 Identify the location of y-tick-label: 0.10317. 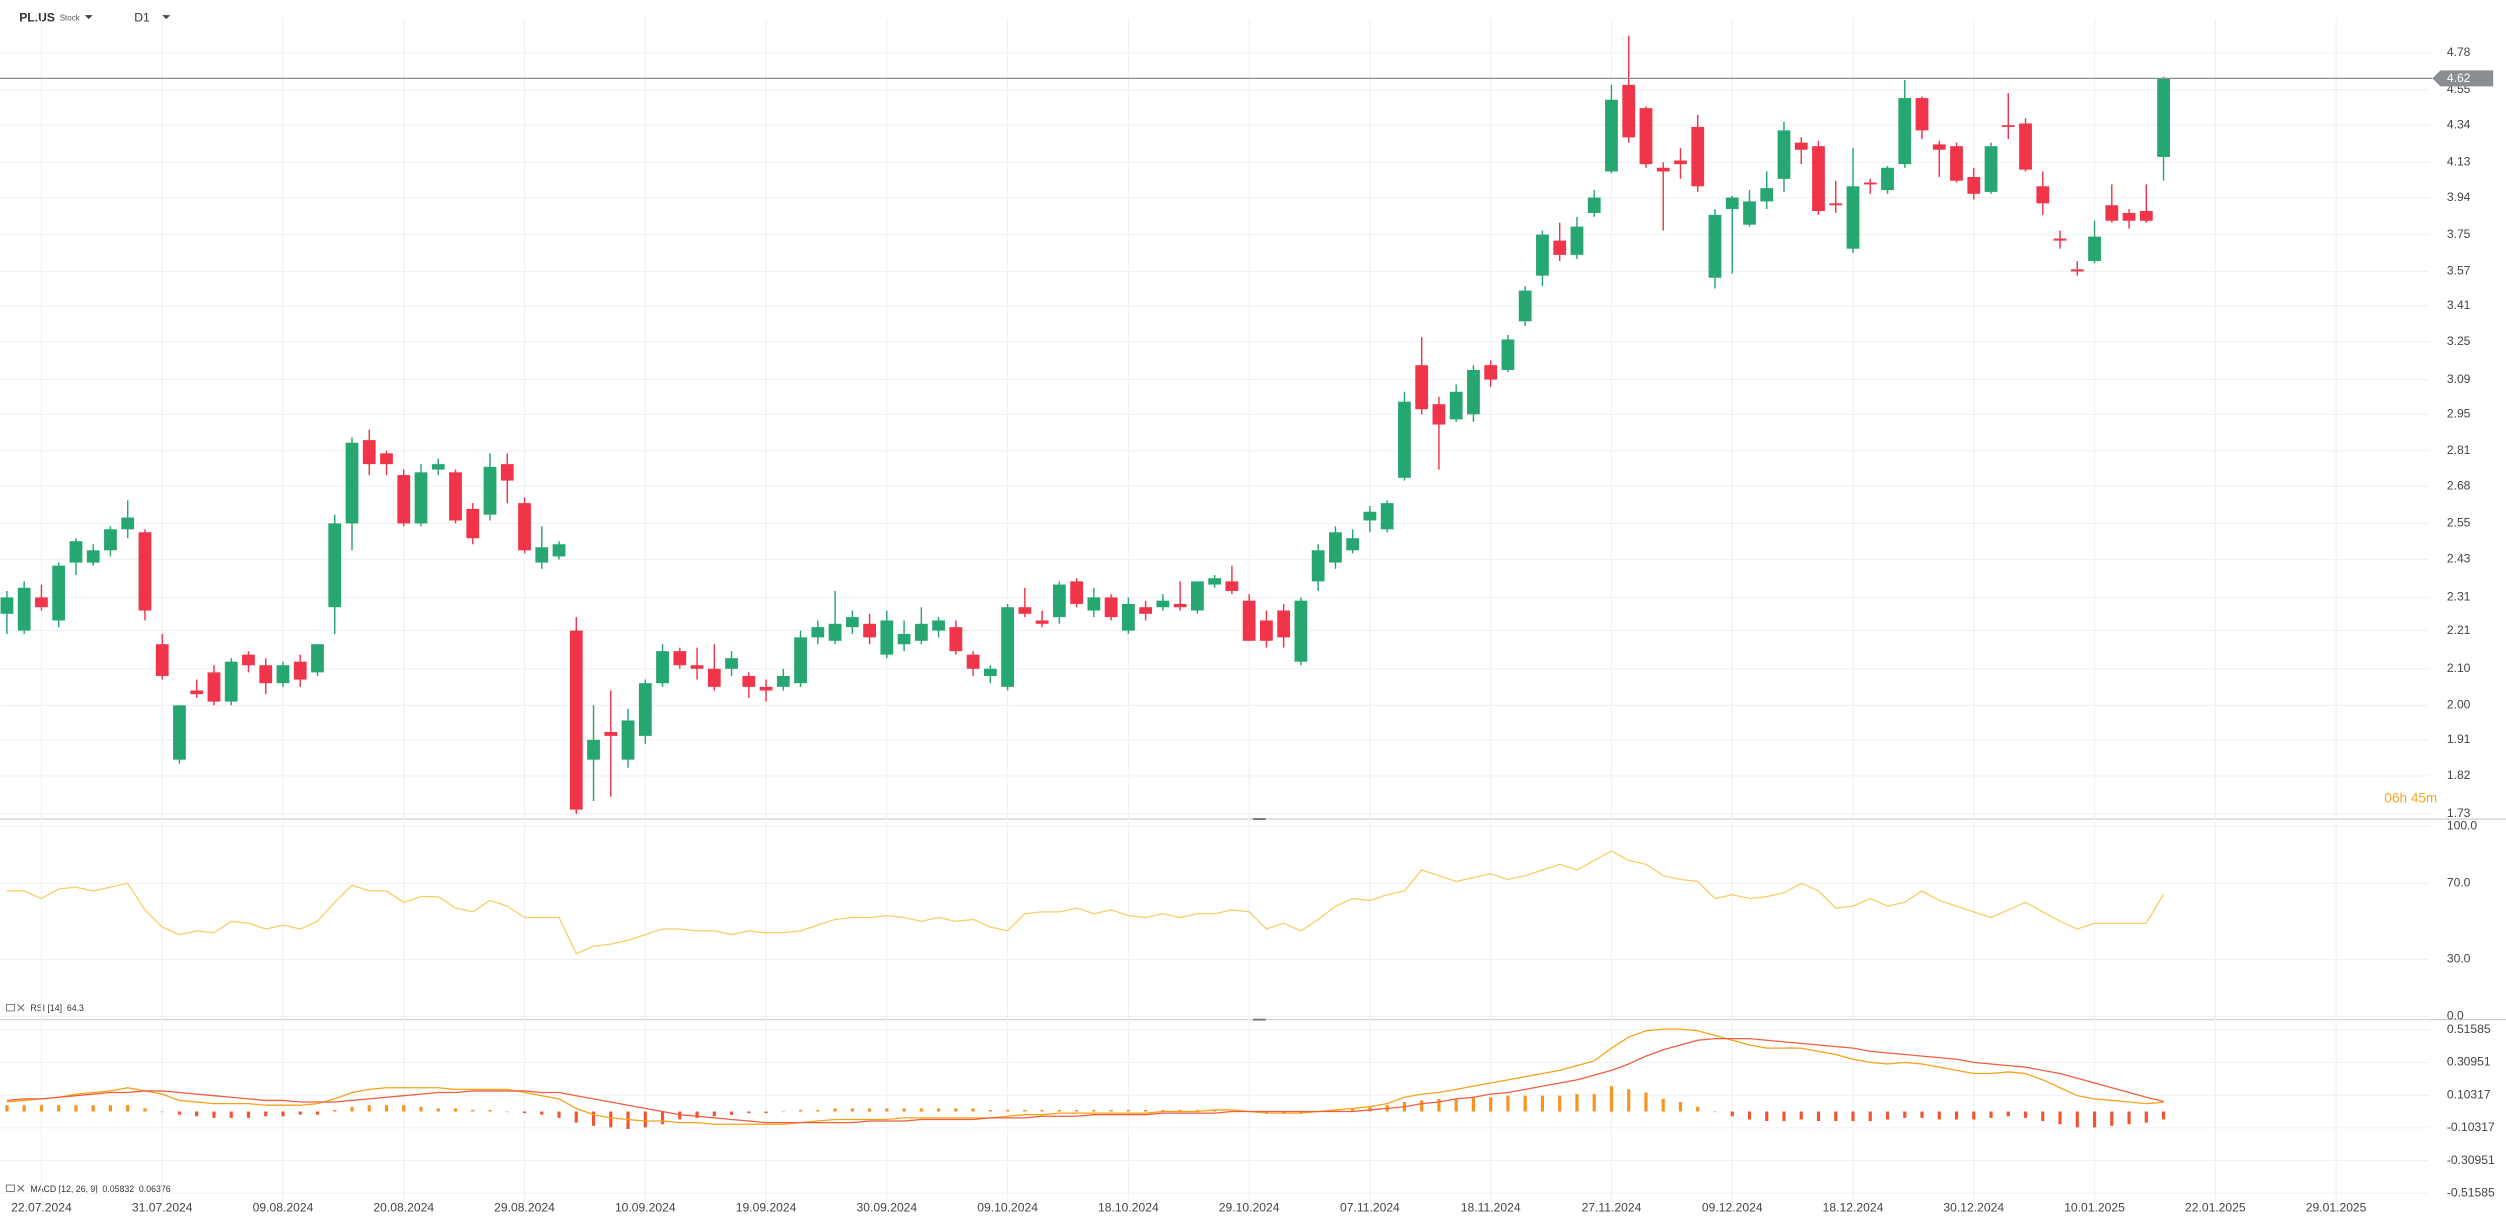
(2469, 1094).